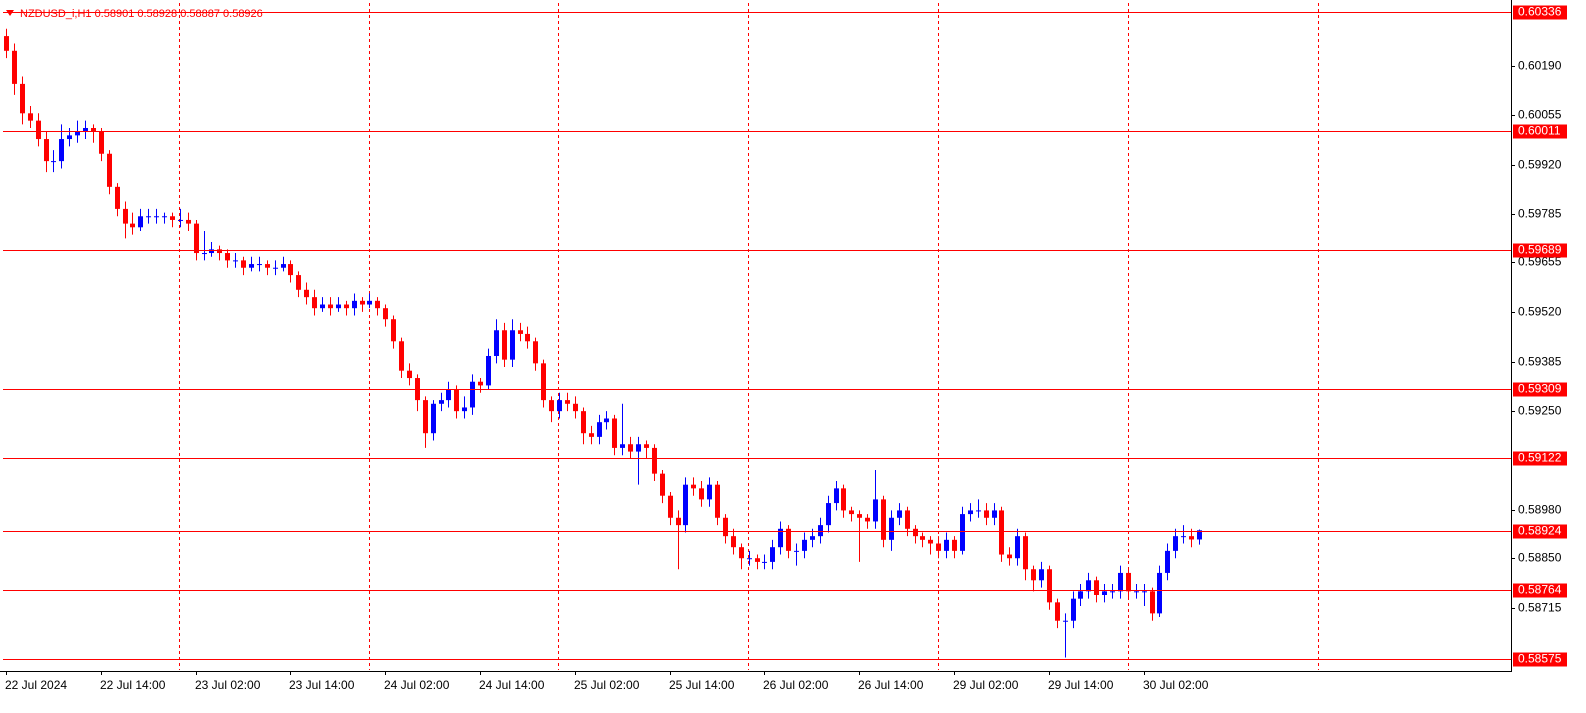 This screenshot has width=1586, height=713. I want to click on x-tick-label: 22 Jul 14:00, so click(133, 685).